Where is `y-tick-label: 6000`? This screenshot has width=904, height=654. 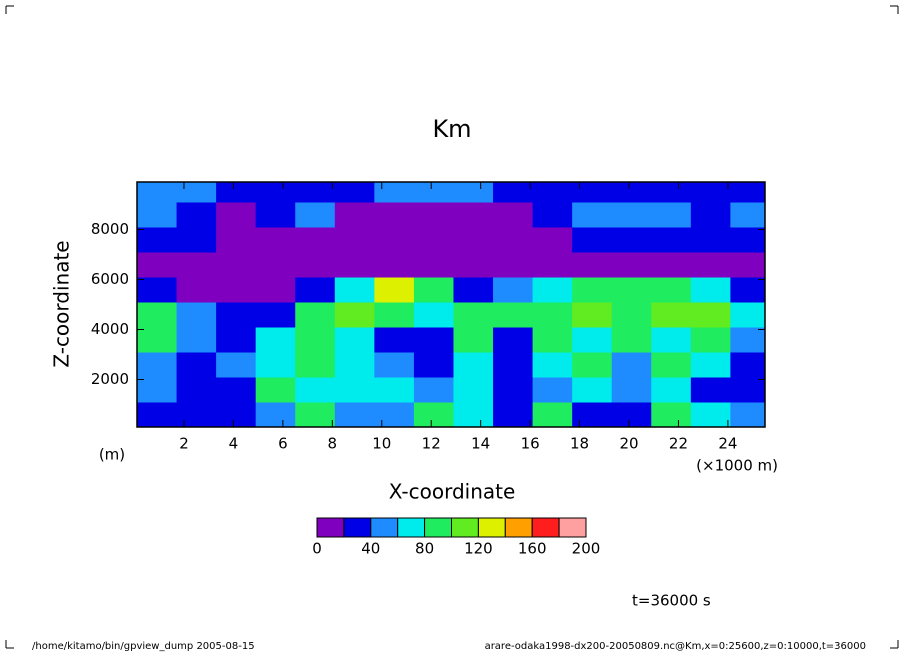 y-tick-label: 6000 is located at coordinates (110, 279).